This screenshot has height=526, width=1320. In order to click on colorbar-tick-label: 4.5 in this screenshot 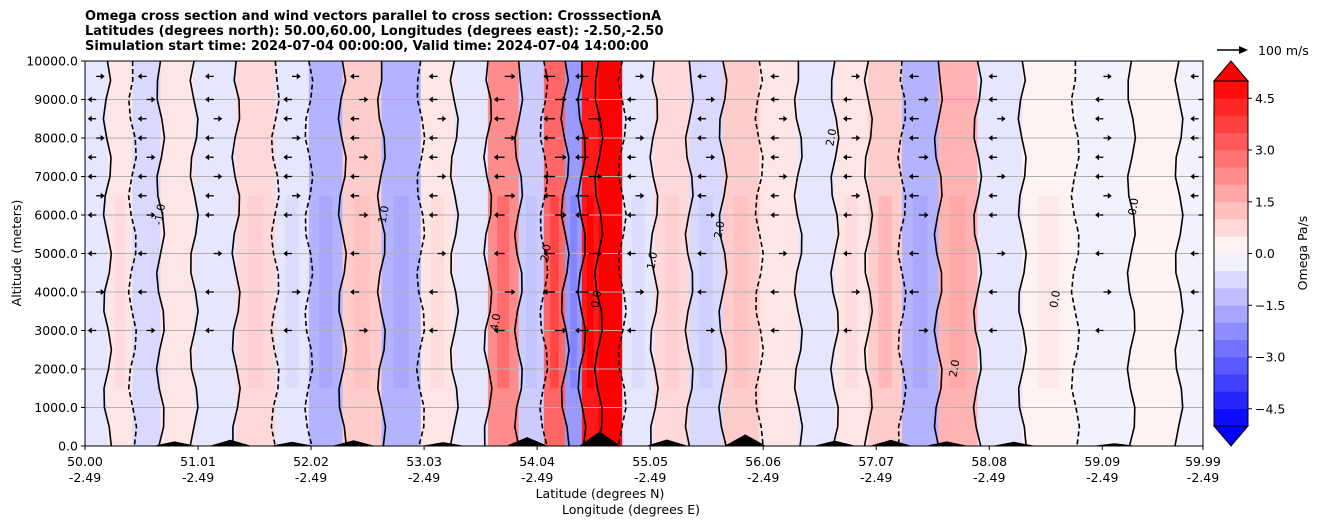, I will do `click(1265, 98)`.